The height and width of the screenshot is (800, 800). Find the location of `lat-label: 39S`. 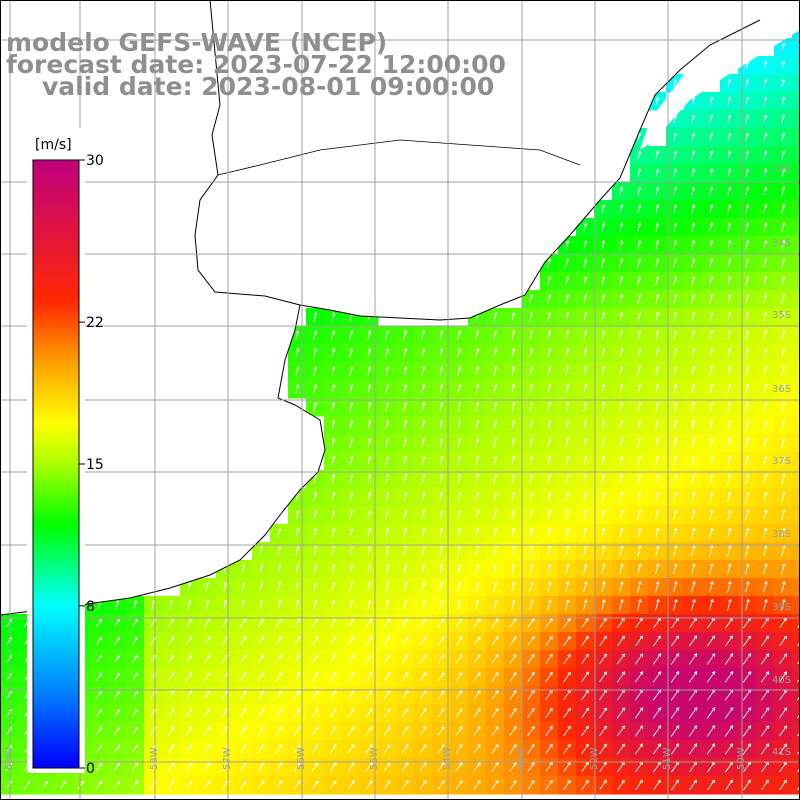

lat-label: 39S is located at coordinates (781, 607).